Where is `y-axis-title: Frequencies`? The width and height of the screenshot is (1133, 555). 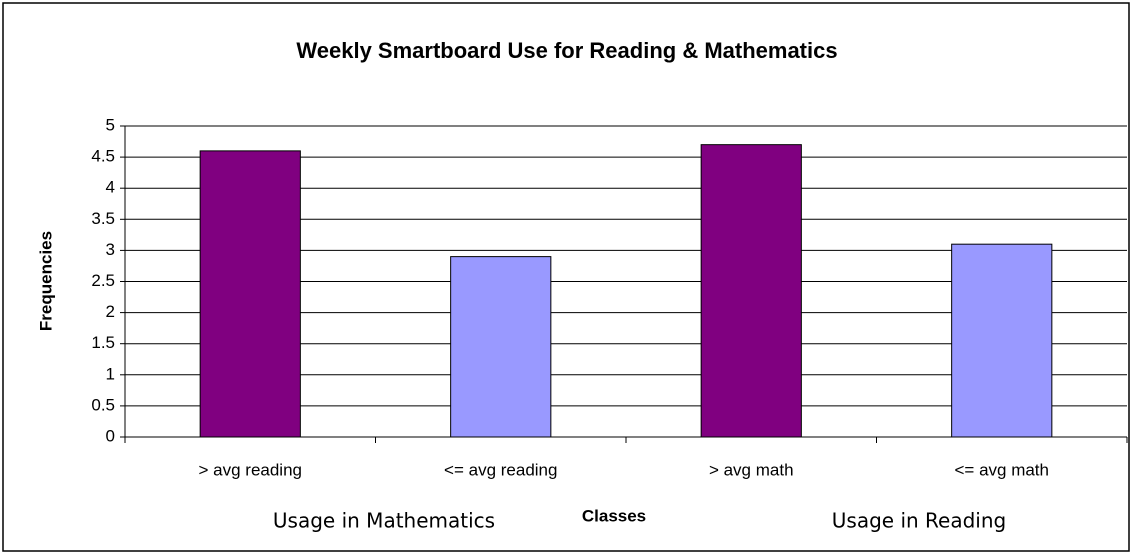
y-axis-title: Frequencies is located at coordinates (45, 281).